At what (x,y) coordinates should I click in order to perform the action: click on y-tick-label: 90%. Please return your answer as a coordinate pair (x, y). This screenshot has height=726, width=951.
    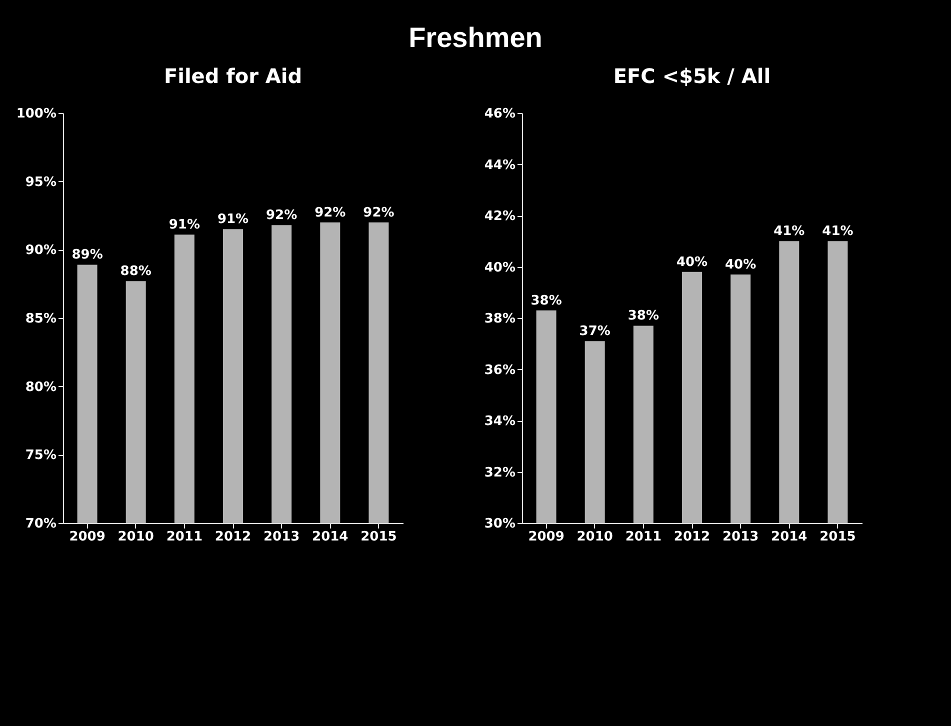
    Looking at the image, I should click on (40, 250).